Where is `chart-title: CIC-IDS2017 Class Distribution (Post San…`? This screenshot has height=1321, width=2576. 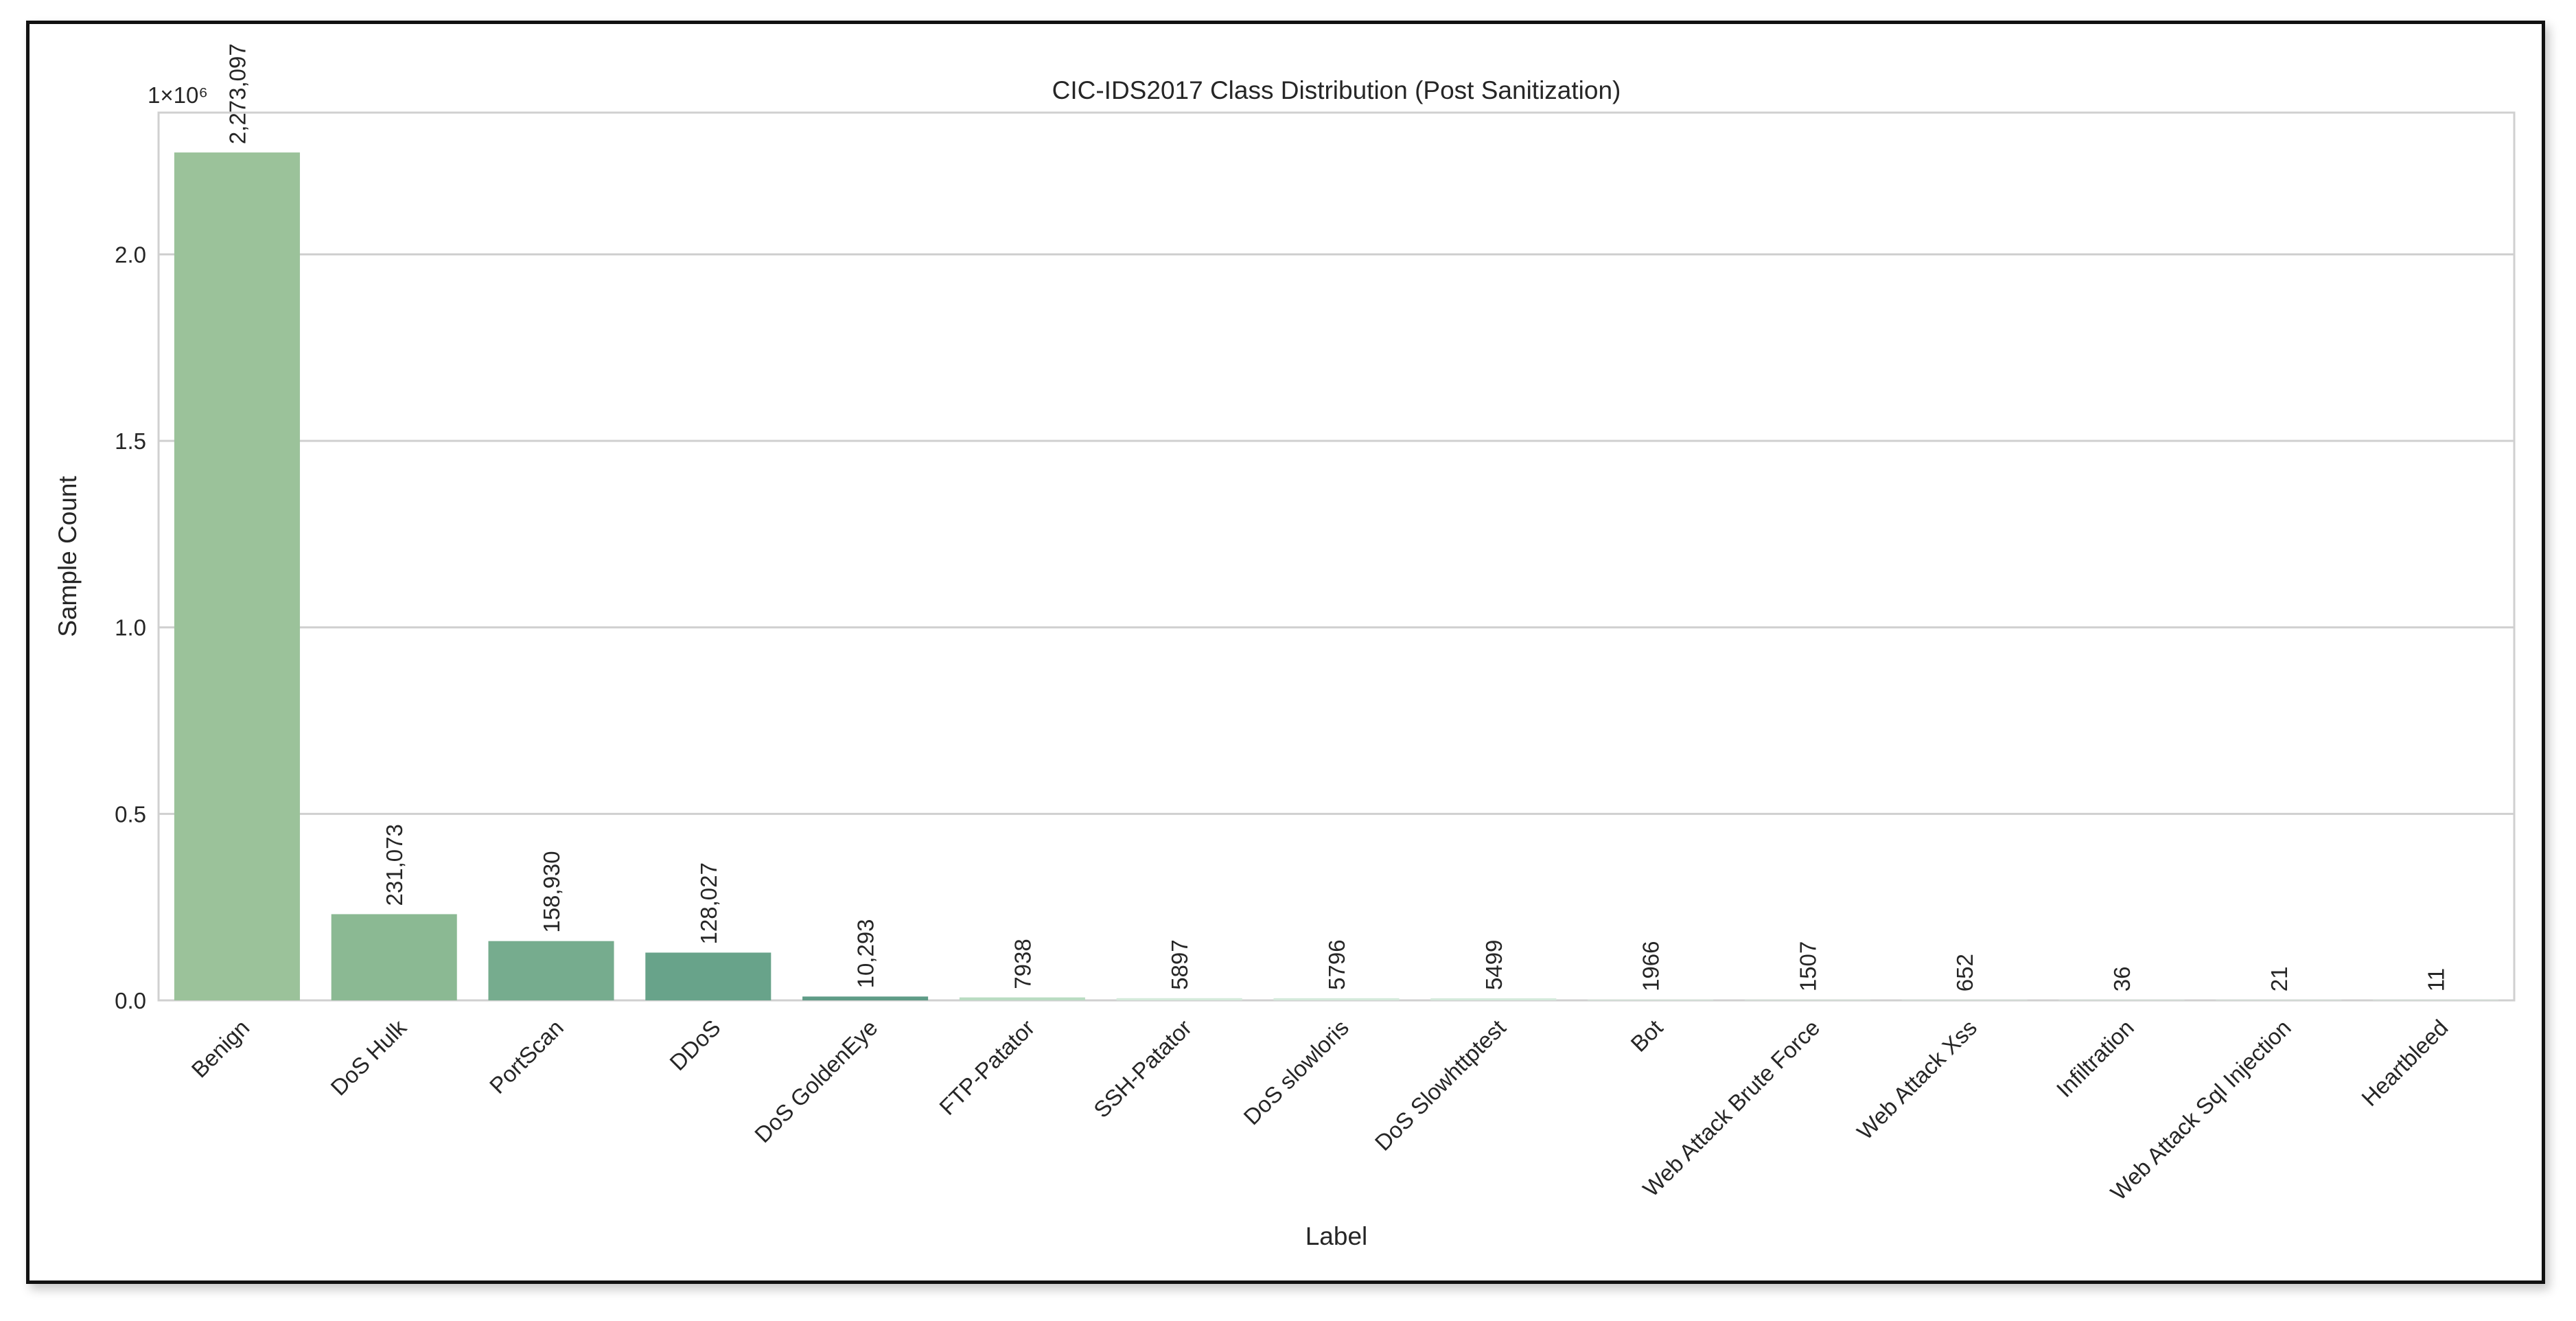 chart-title: CIC-IDS2017 Class Distribution (Post San… is located at coordinates (1336, 90).